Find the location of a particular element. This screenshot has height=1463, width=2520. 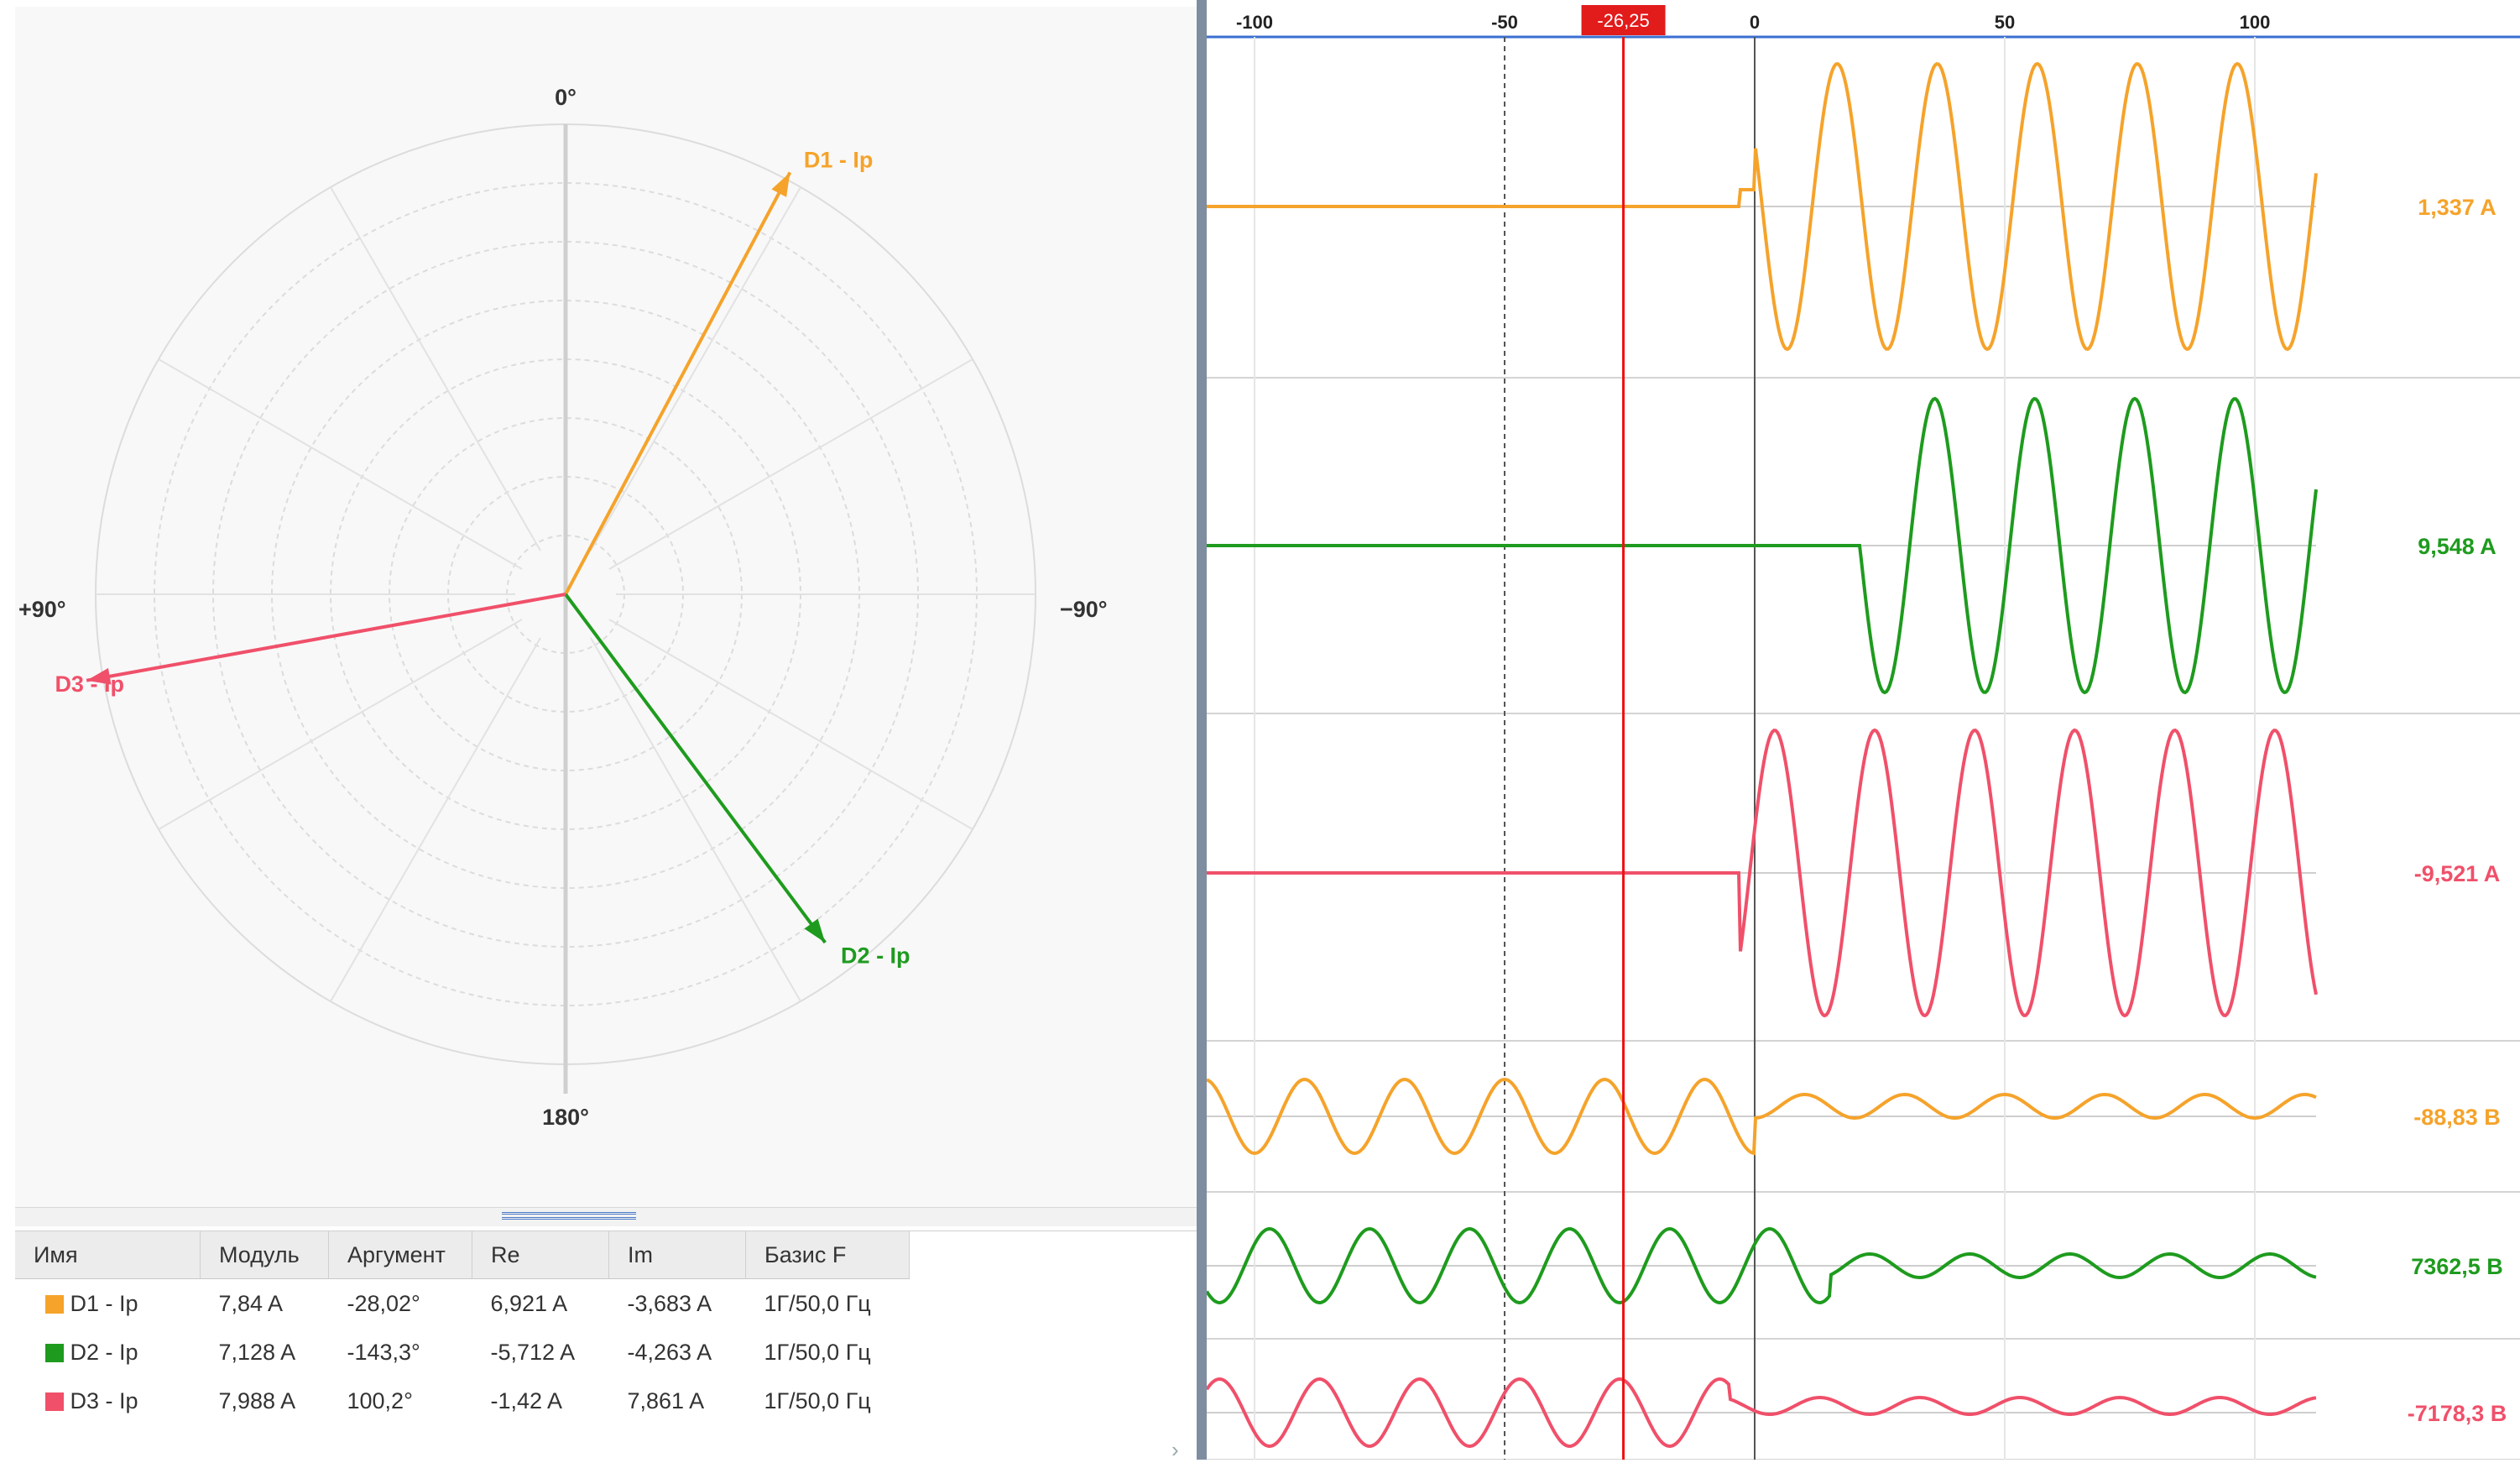

column-header-re: Re is located at coordinates (540, 1255).